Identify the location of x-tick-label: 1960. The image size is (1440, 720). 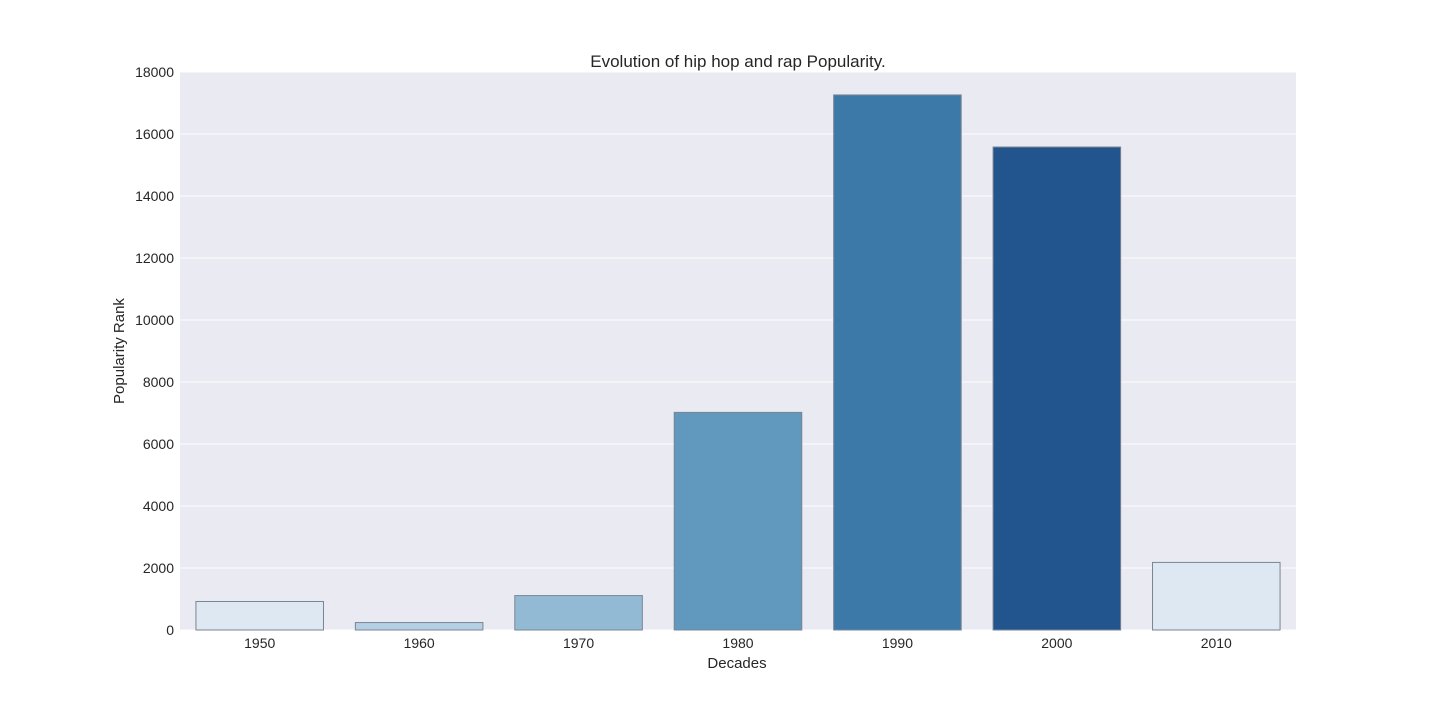
(419, 643).